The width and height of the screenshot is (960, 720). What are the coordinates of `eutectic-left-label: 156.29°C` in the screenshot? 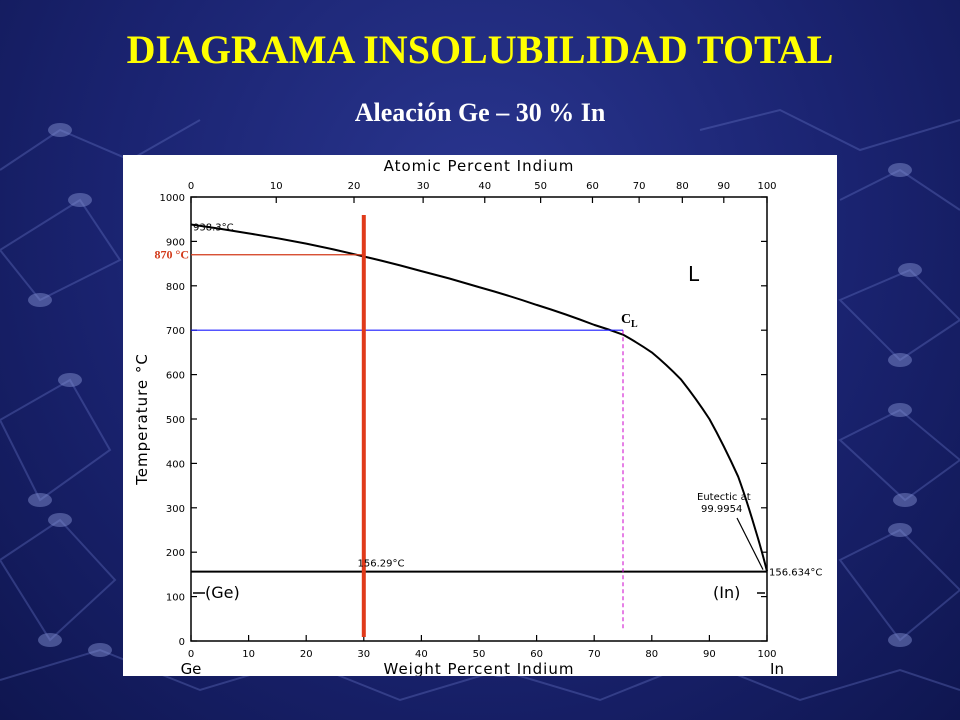 It's located at (381, 564).